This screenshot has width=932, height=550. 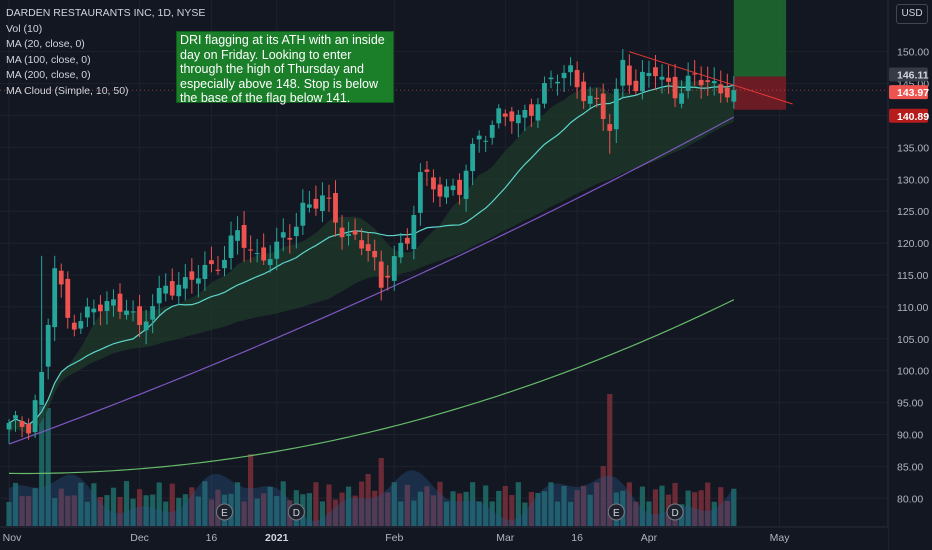 What do you see at coordinates (106, 13) in the screenshot?
I see `symbol-title: DARDEN RESTAURANTS INC, 1D, NYSE` at bounding box center [106, 13].